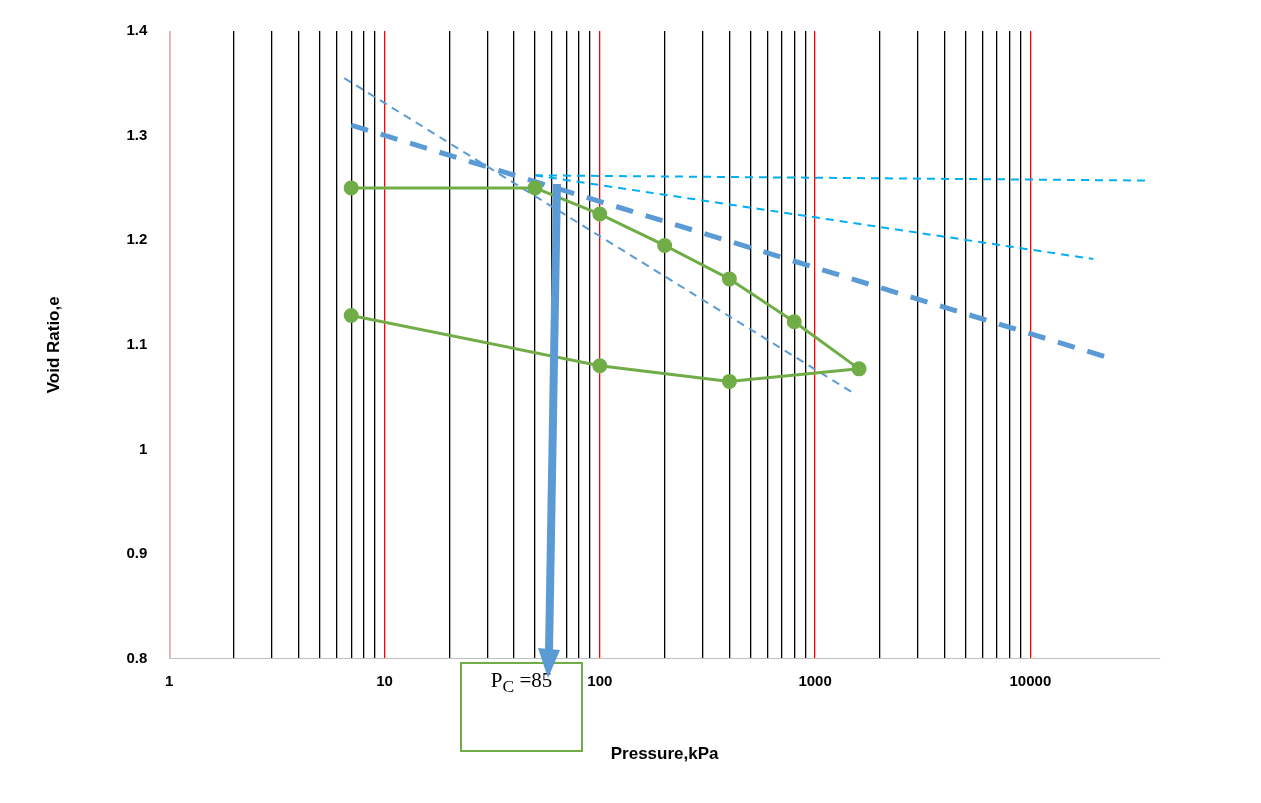 The image size is (1261, 803). What do you see at coordinates (665, 754) in the screenshot?
I see `x-axis-title: Pressure,kPa` at bounding box center [665, 754].